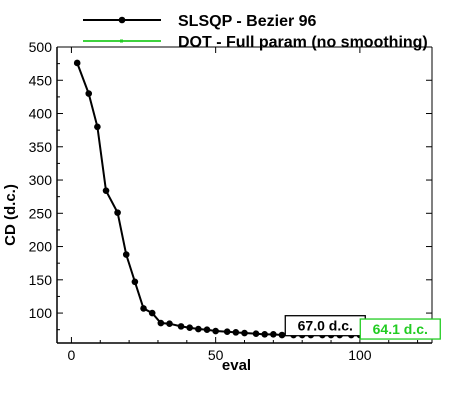 This screenshot has width=474, height=413. Describe the element at coordinates (360, 355) in the screenshot. I see `x-tick-label: 100` at that location.